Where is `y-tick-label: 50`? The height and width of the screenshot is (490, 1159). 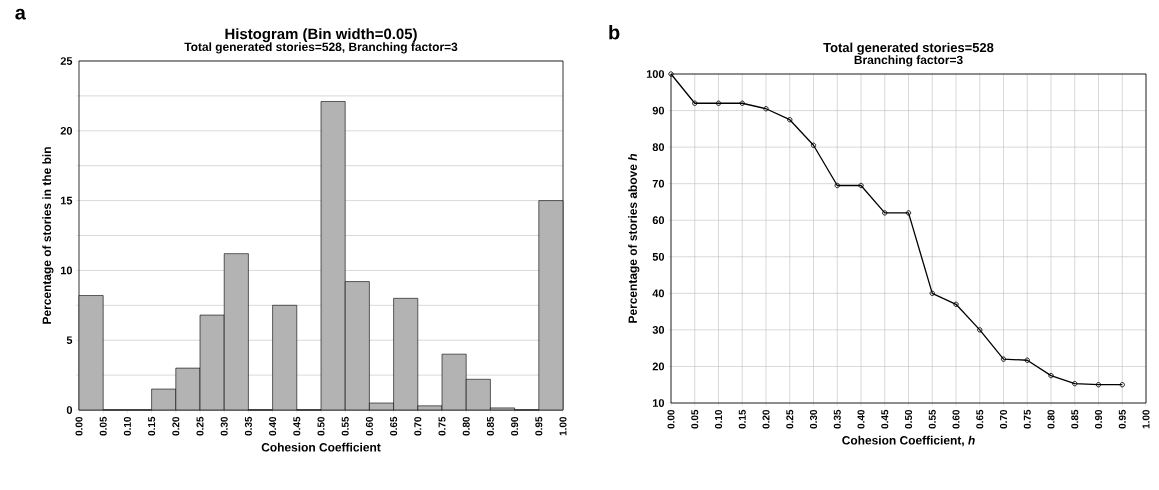
y-tick-label: 50 is located at coordinates (658, 256).